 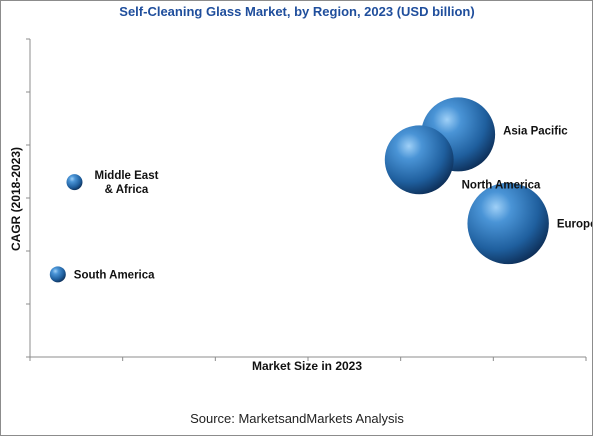 What do you see at coordinates (508, 223) in the screenshot?
I see `bubble-europe` at bounding box center [508, 223].